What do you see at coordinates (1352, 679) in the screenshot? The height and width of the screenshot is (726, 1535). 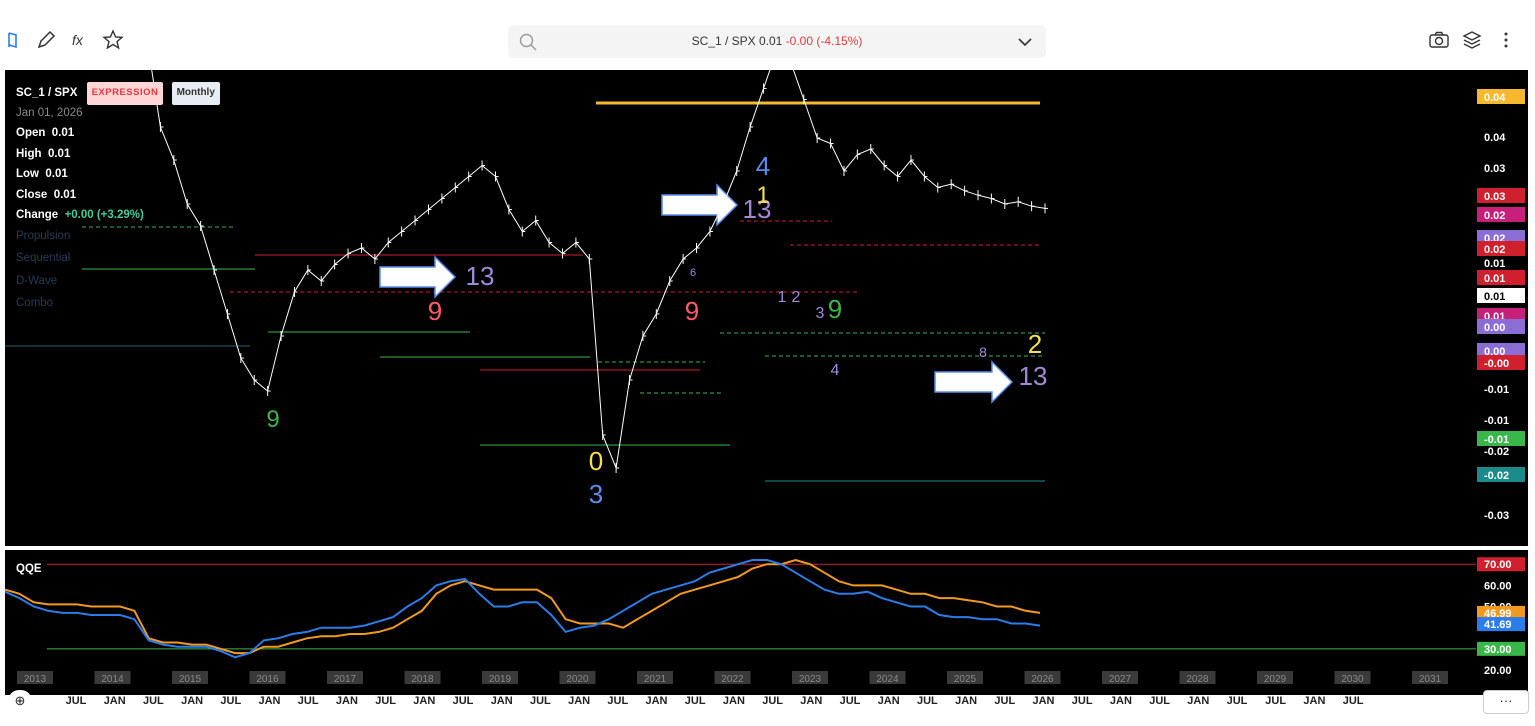 I see `year-label: 2030` at bounding box center [1352, 679].